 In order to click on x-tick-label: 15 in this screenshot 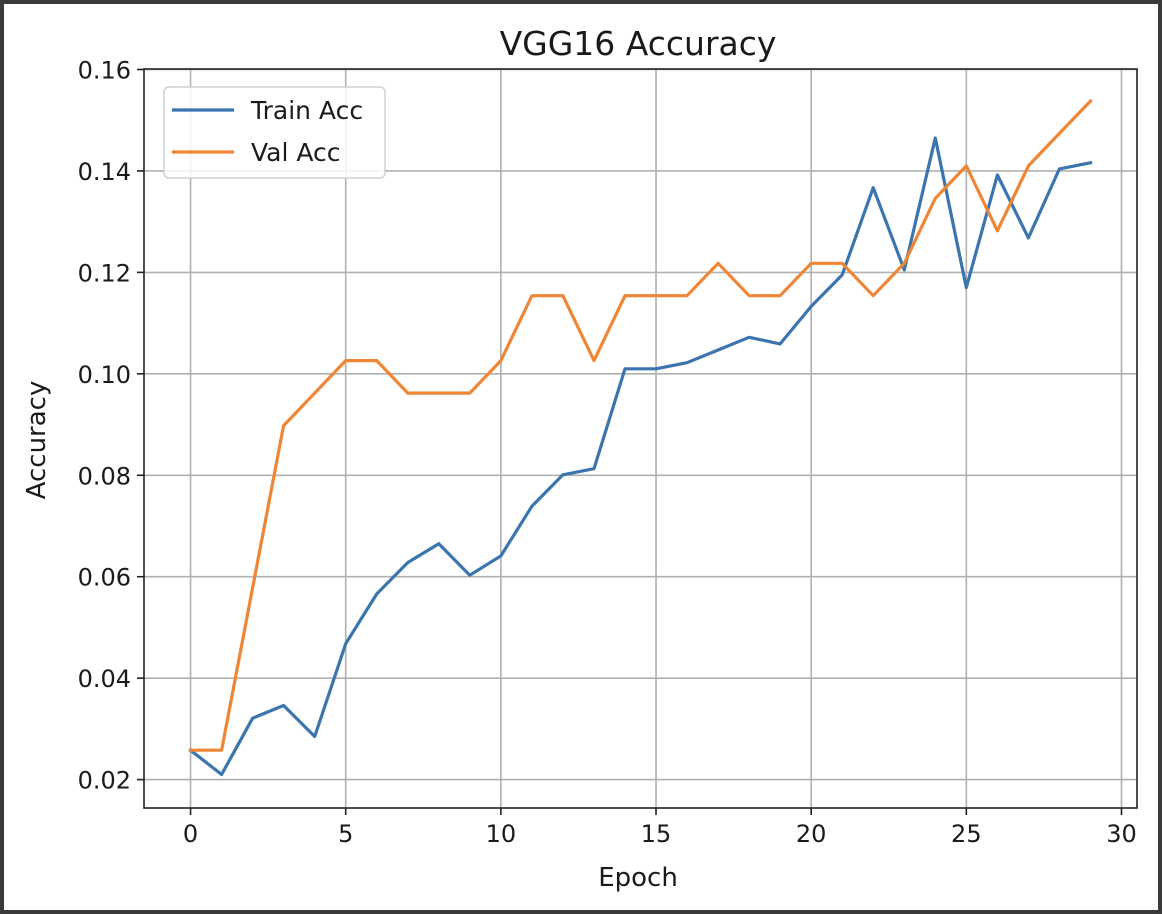, I will do `click(656, 834)`.